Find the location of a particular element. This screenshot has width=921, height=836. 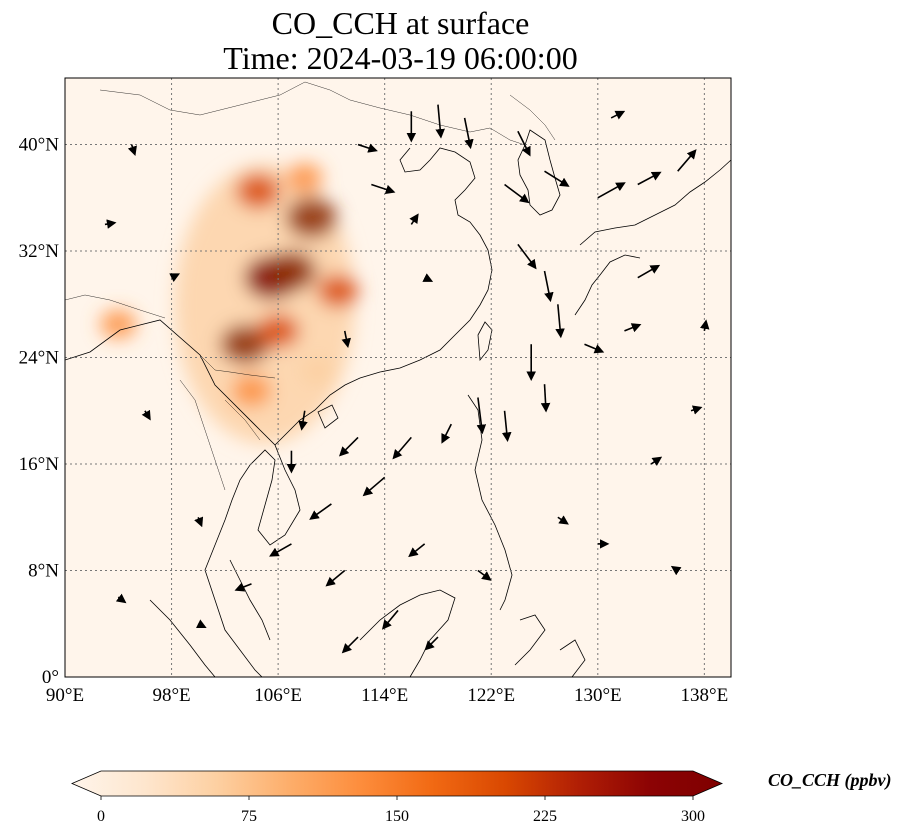

coastline-south-china is located at coordinates (383, 296).